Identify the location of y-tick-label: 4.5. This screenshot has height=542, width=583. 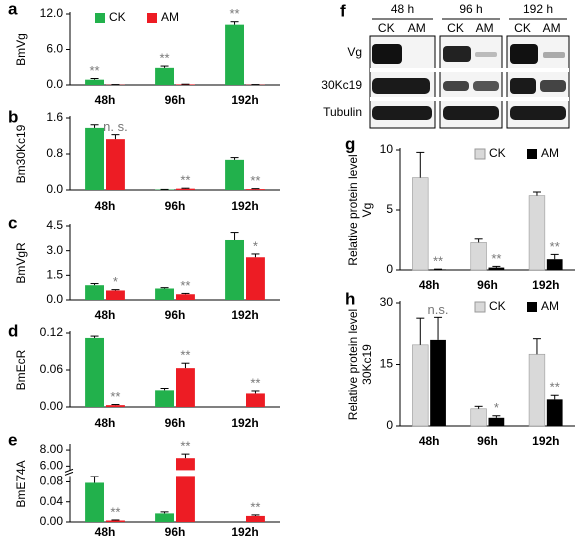
(54, 225).